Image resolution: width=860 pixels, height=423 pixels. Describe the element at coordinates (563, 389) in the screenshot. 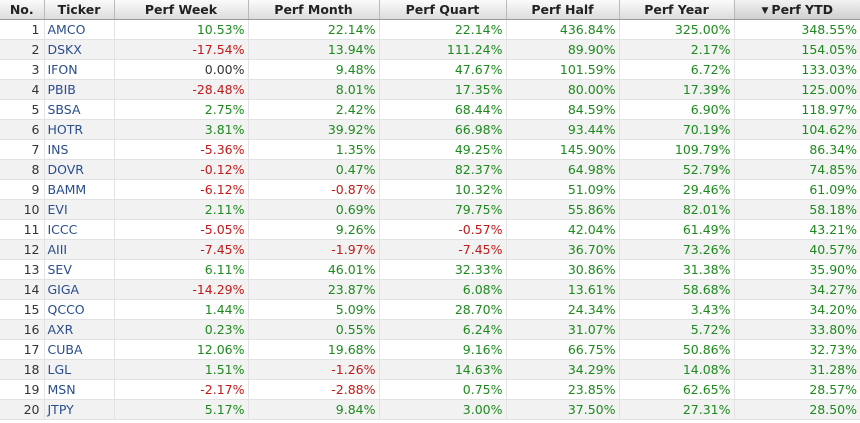

I see `perf-half-cell: 23.85%` at that location.